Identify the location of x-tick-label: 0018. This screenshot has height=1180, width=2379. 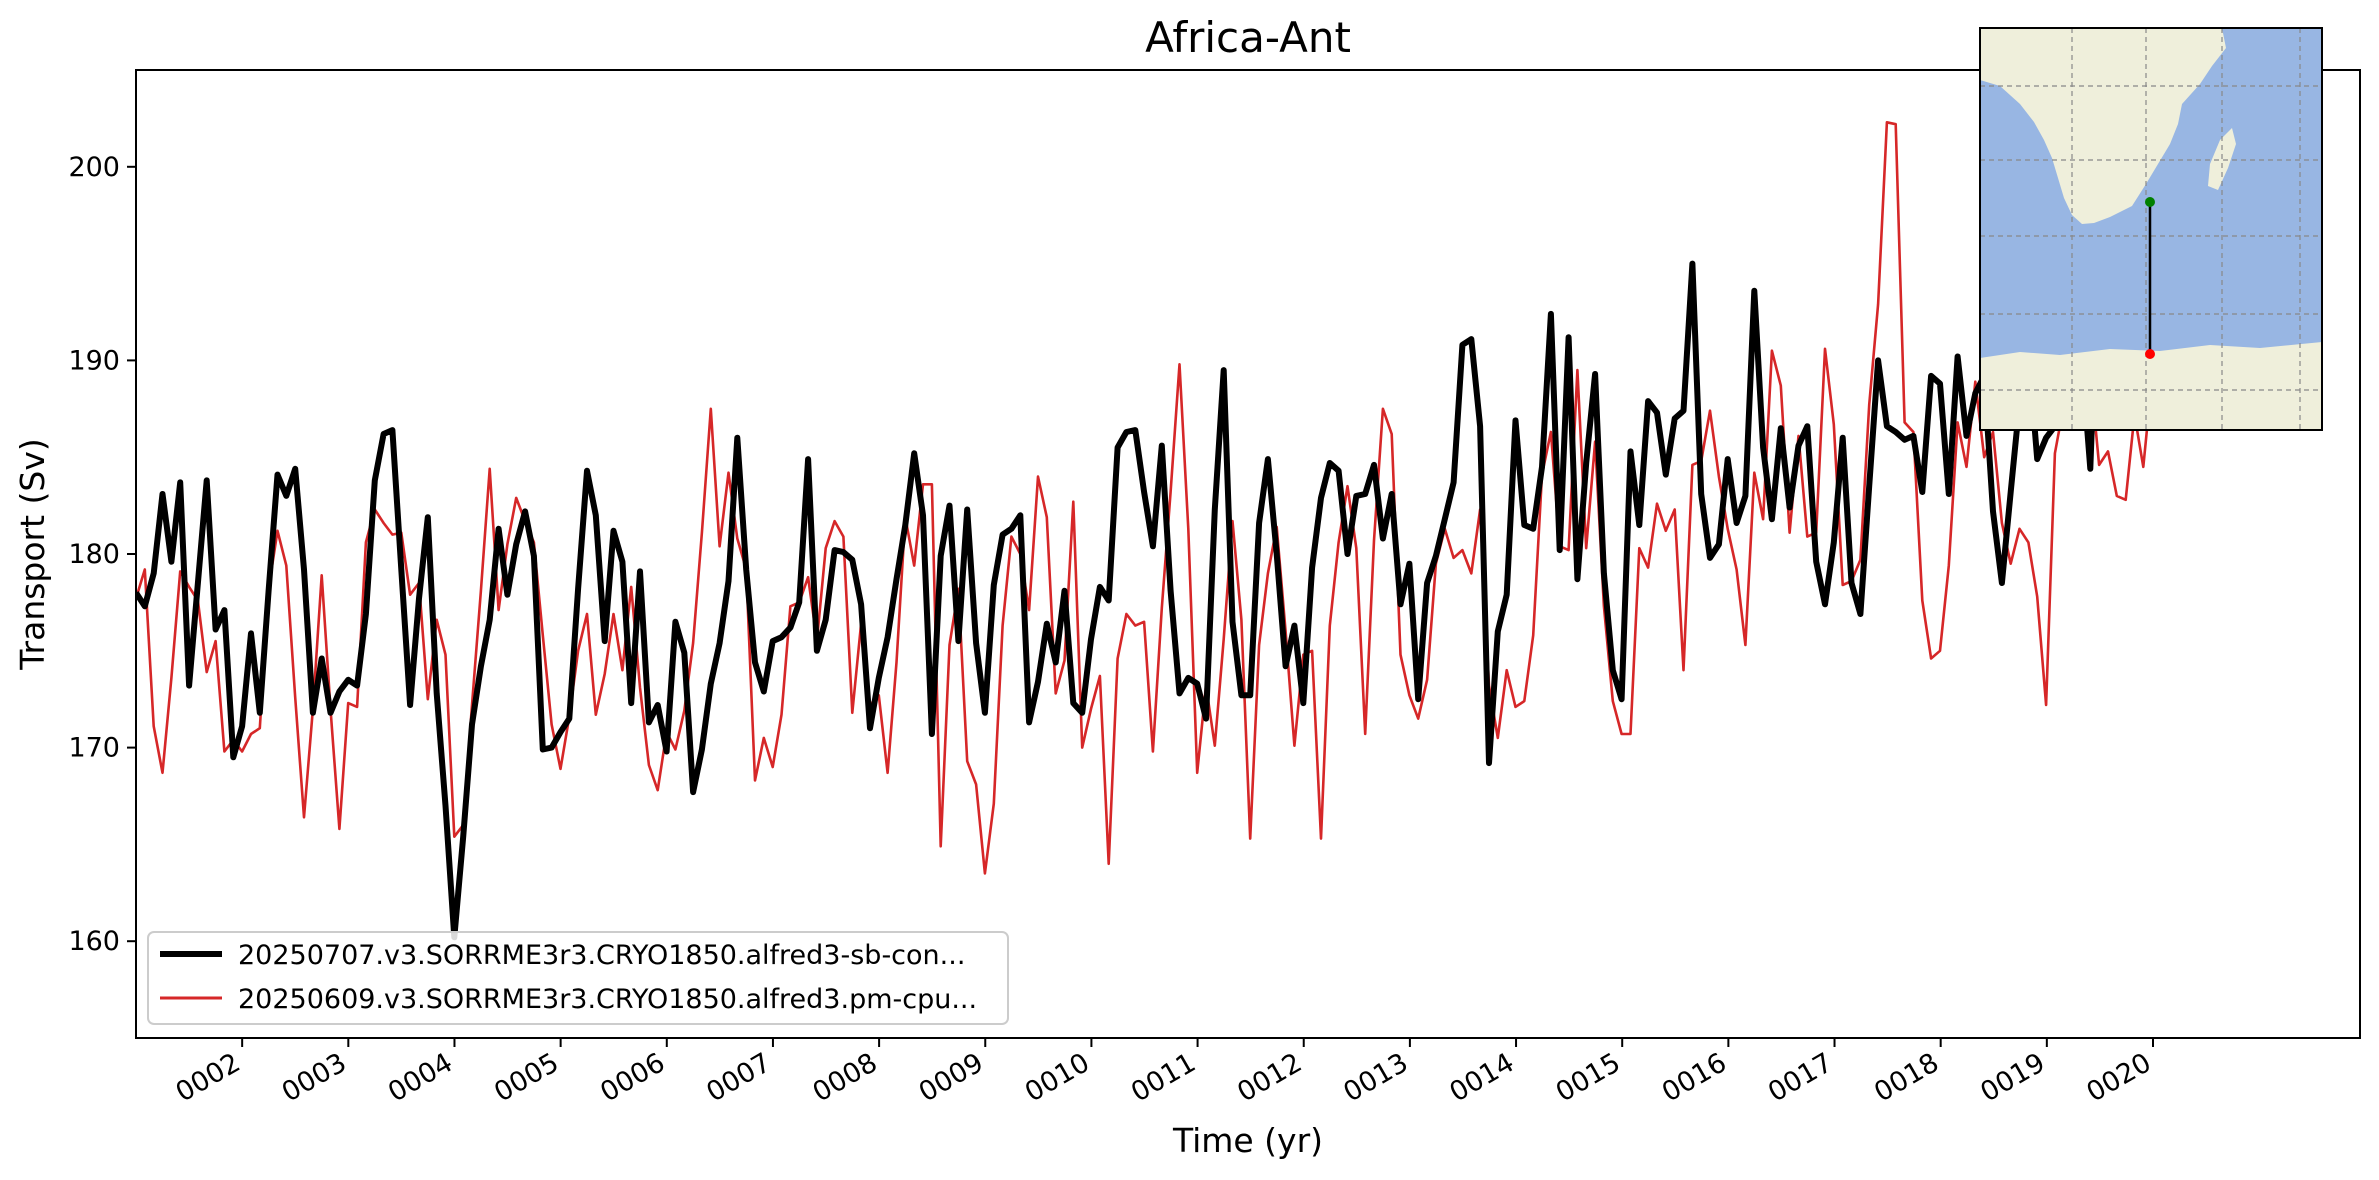
(1906, 1077).